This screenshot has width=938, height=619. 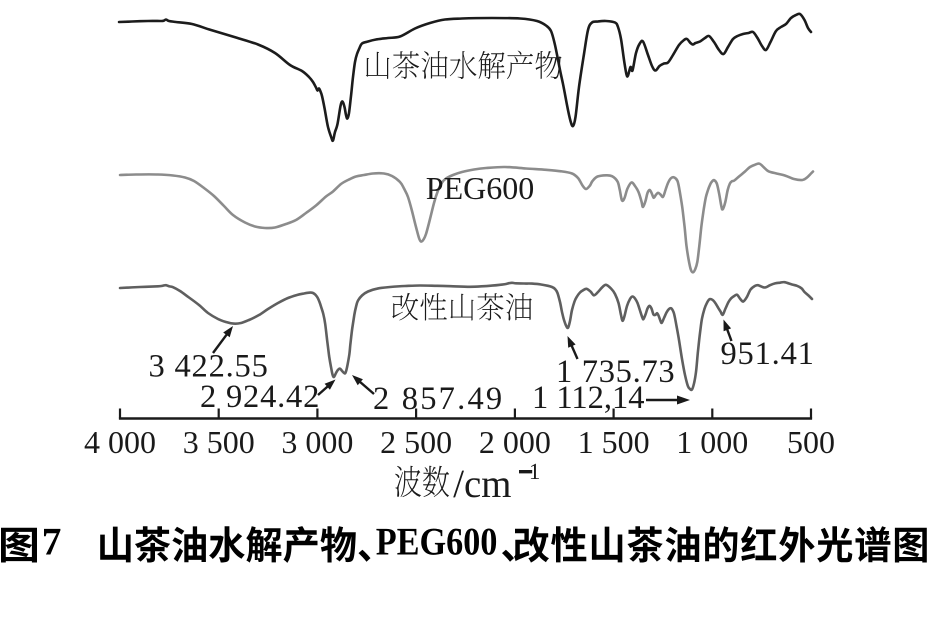 I want to click on svg-text: 2 500, so click(x=416, y=442).